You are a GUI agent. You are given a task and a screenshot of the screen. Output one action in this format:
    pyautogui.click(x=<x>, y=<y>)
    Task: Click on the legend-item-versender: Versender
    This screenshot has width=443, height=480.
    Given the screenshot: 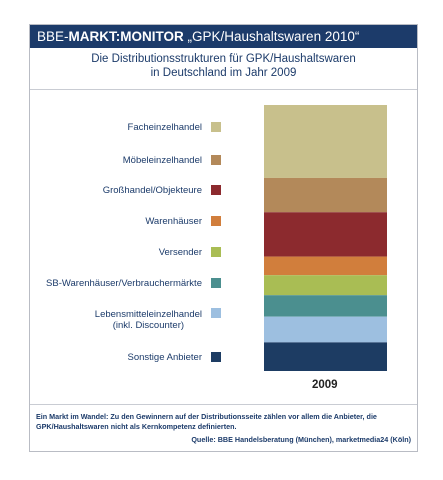 What is the action you would take?
    pyautogui.click(x=190, y=252)
    